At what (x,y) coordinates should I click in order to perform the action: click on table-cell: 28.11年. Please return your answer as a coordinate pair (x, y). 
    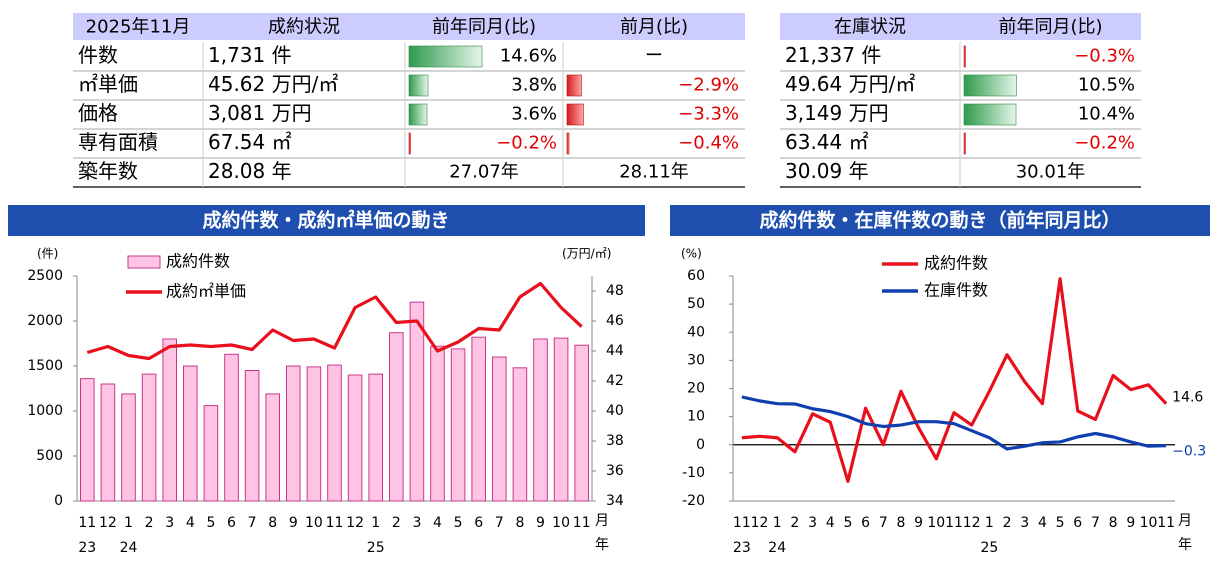
    Looking at the image, I should click on (654, 172).